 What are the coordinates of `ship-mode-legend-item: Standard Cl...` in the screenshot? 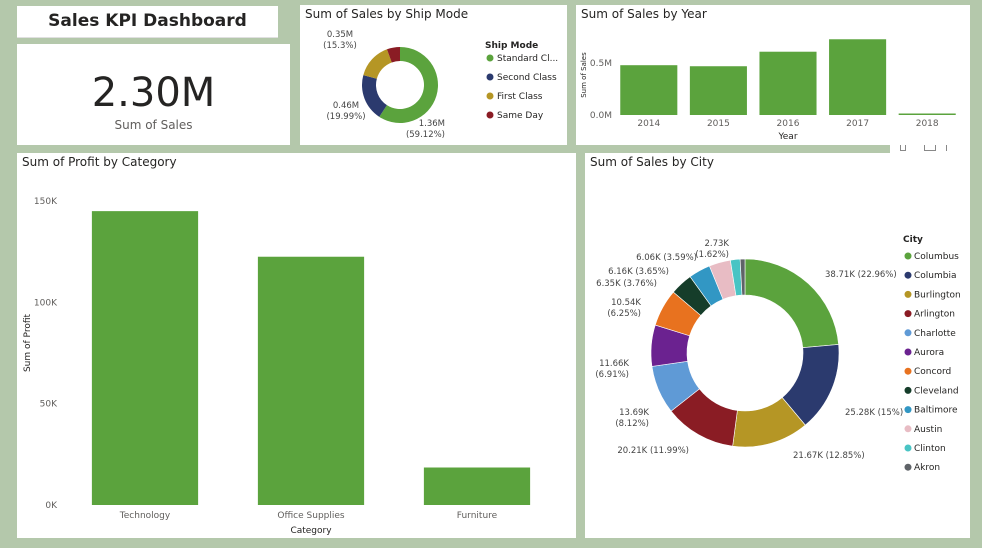 It's located at (527, 59).